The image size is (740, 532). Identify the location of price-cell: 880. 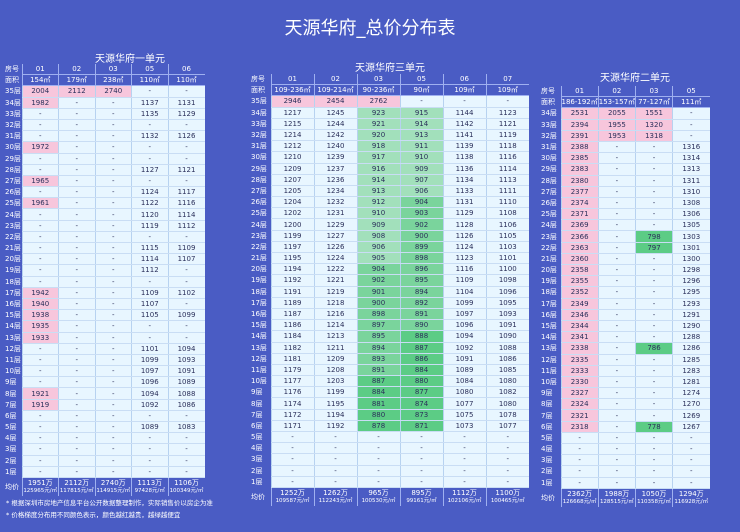
(421, 381).